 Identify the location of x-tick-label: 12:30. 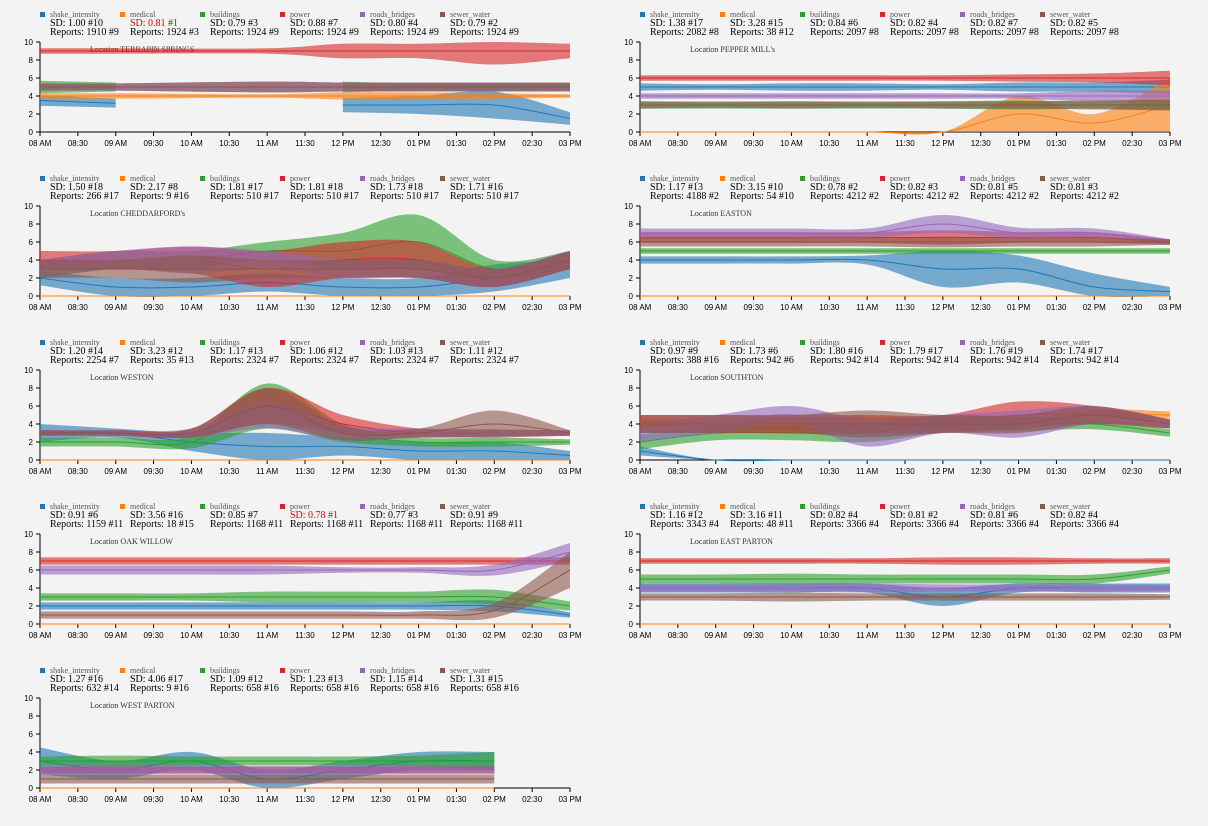
(981, 471).